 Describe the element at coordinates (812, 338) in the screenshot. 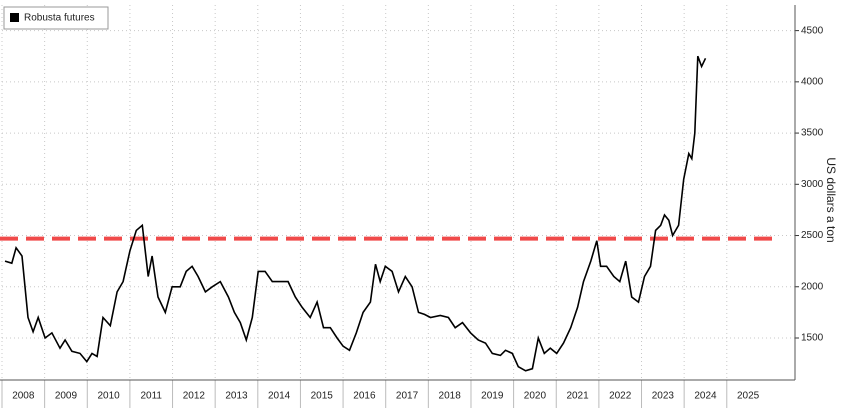

I see `y-tick-label: 1500` at that location.